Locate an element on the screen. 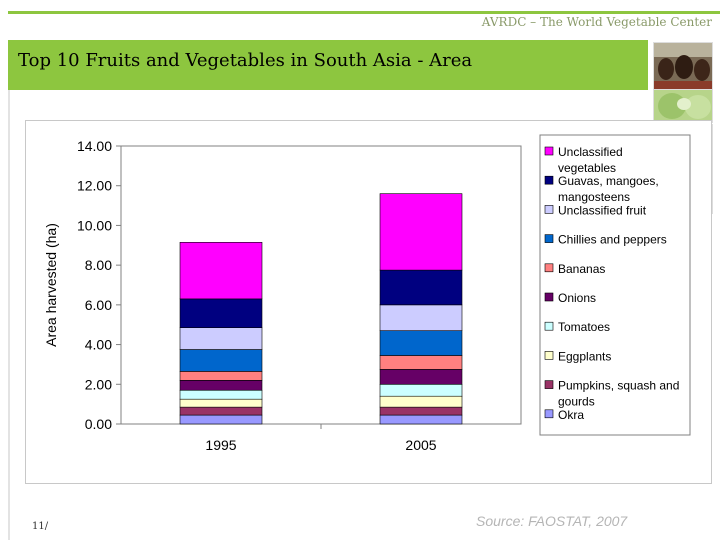 The image size is (720, 540). left-rule is located at coordinates (9, 315).